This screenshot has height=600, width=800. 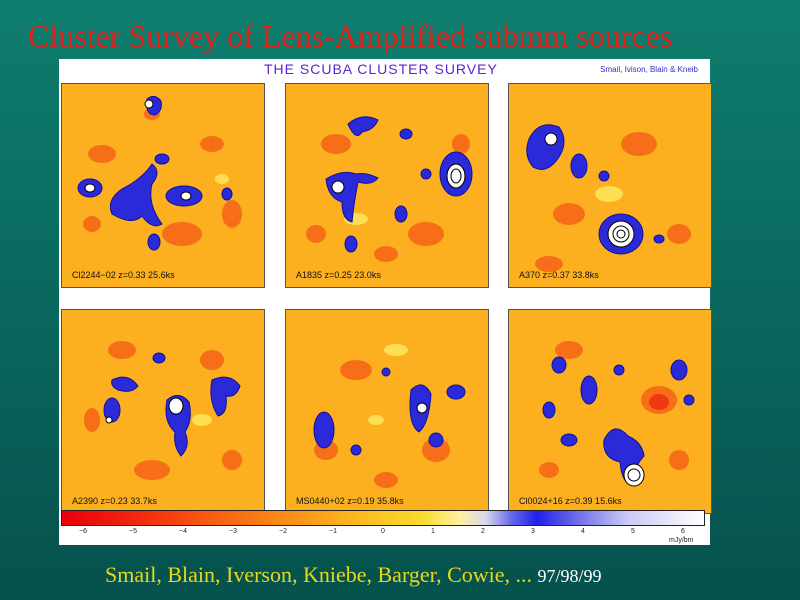 What do you see at coordinates (483, 531) in the screenshot?
I see `colorbar-tick-label: 2` at bounding box center [483, 531].